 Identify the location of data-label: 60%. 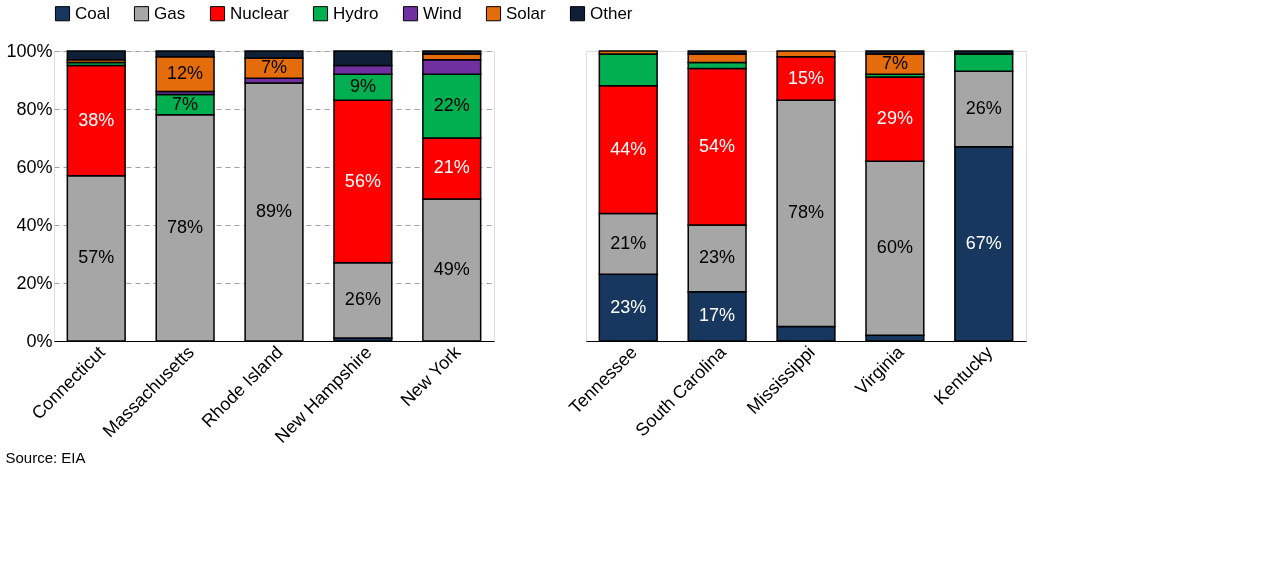
(894, 247).